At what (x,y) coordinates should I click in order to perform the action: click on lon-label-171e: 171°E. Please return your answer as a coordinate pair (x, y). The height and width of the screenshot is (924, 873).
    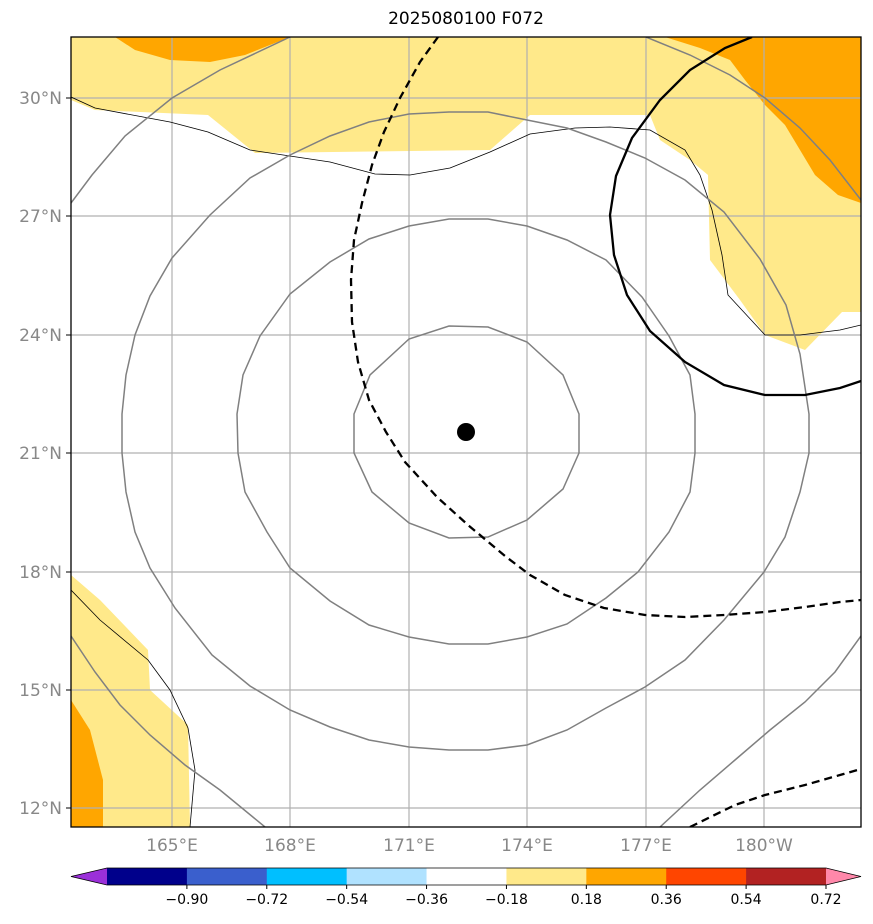
    Looking at the image, I should click on (409, 846).